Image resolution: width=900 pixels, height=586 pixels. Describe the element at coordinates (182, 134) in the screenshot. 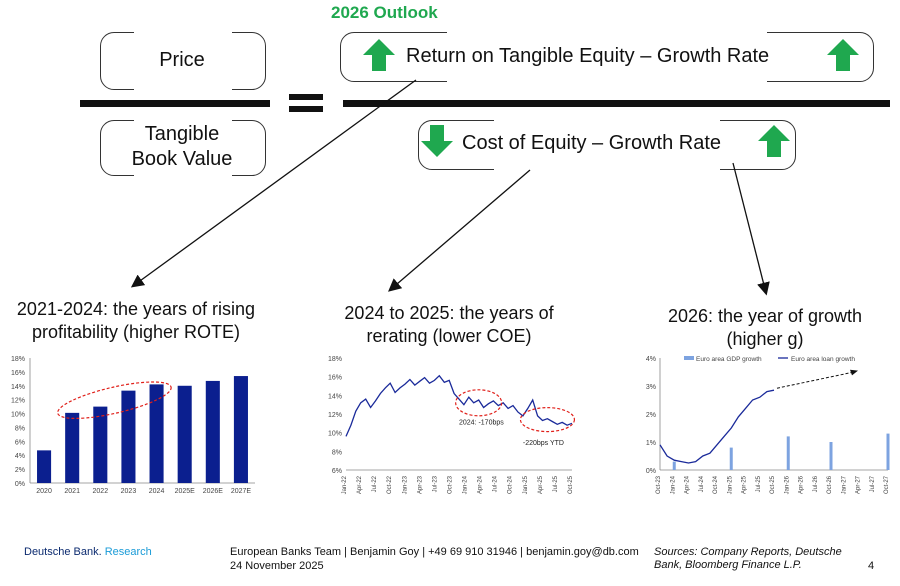

I see `tbv-line1: Tangible` at that location.